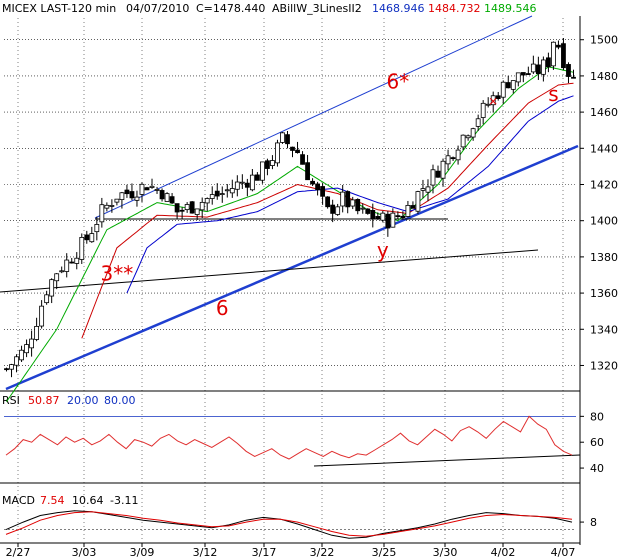 This screenshot has height=560, width=620. Describe the element at coordinates (157, 8) in the screenshot. I see `chart-date: 04/07/2010` at that location.